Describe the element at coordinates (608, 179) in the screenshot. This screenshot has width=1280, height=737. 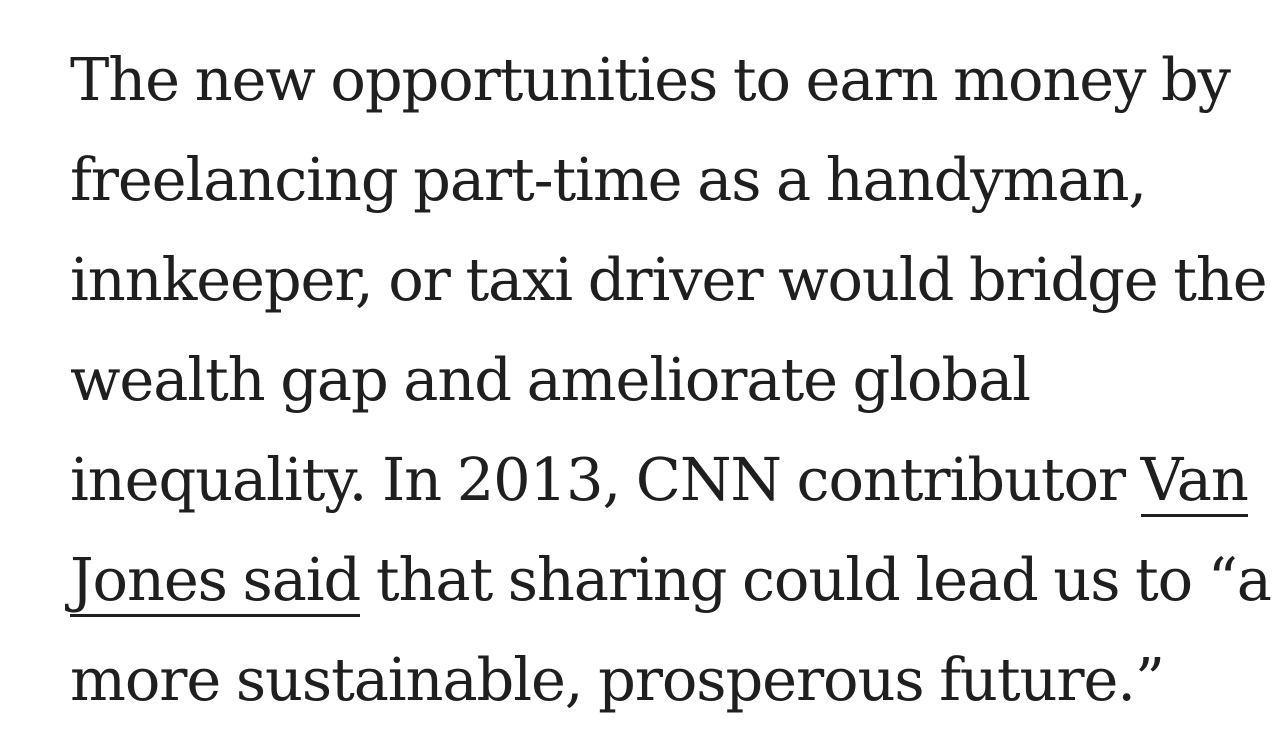
I see `paragraph-line: freelancing part-time as a handyman,` at that location.